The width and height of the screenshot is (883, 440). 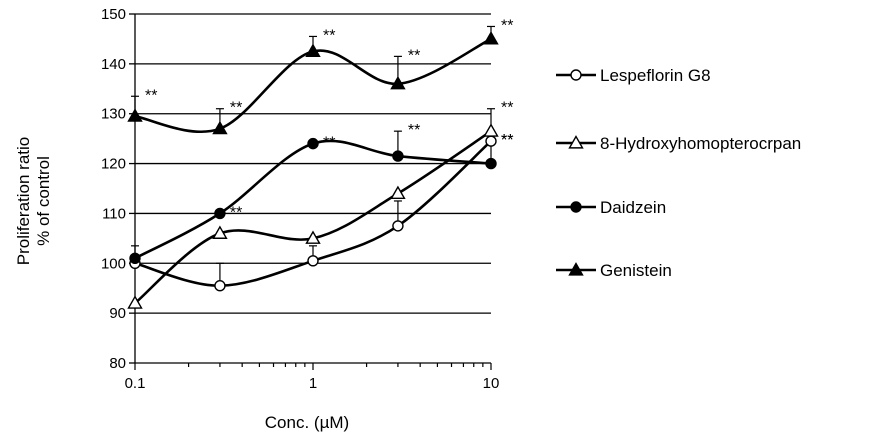 What do you see at coordinates (117, 313) in the screenshot?
I see `y-tick-label: 90` at bounding box center [117, 313].